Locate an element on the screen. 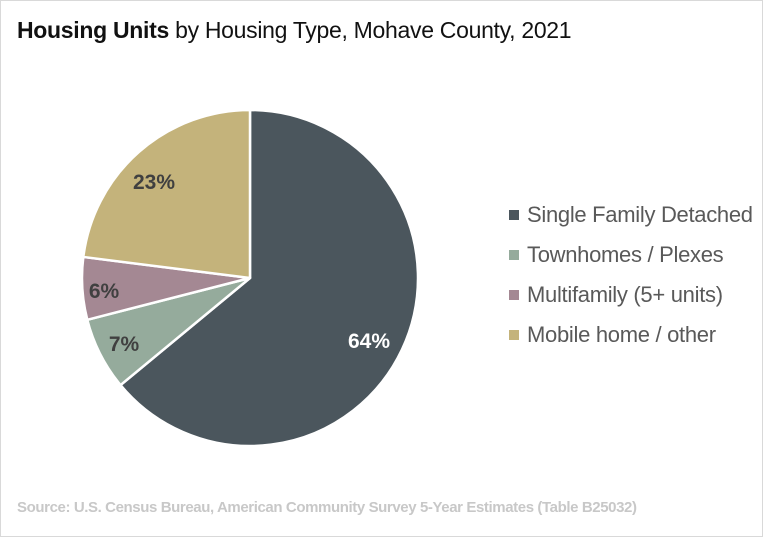 This screenshot has width=763, height=538. legend-item-mobile-home: Mobile home / other is located at coordinates (631, 335).